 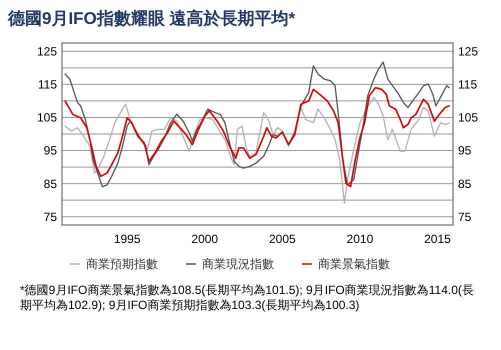 What do you see at coordinates (47, 51) in the screenshot?
I see `y-tick-label: 125` at bounding box center [47, 51].